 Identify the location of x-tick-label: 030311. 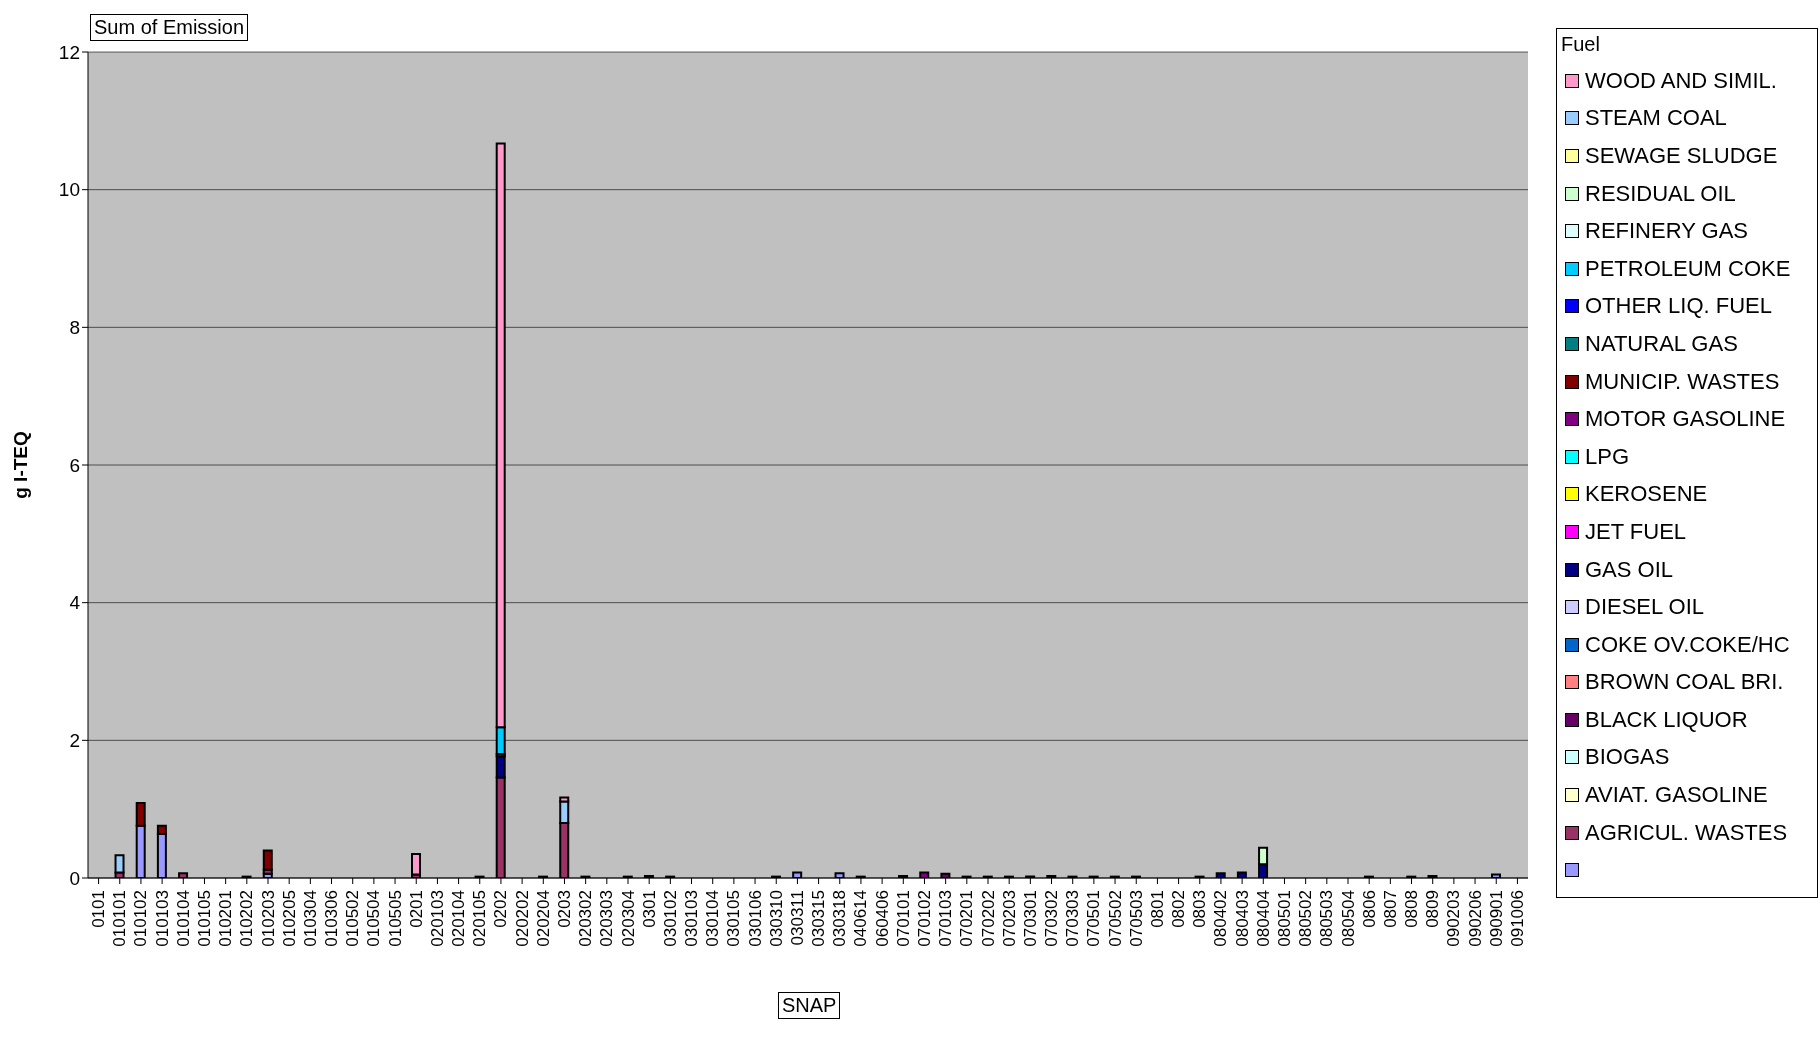
(797, 918).